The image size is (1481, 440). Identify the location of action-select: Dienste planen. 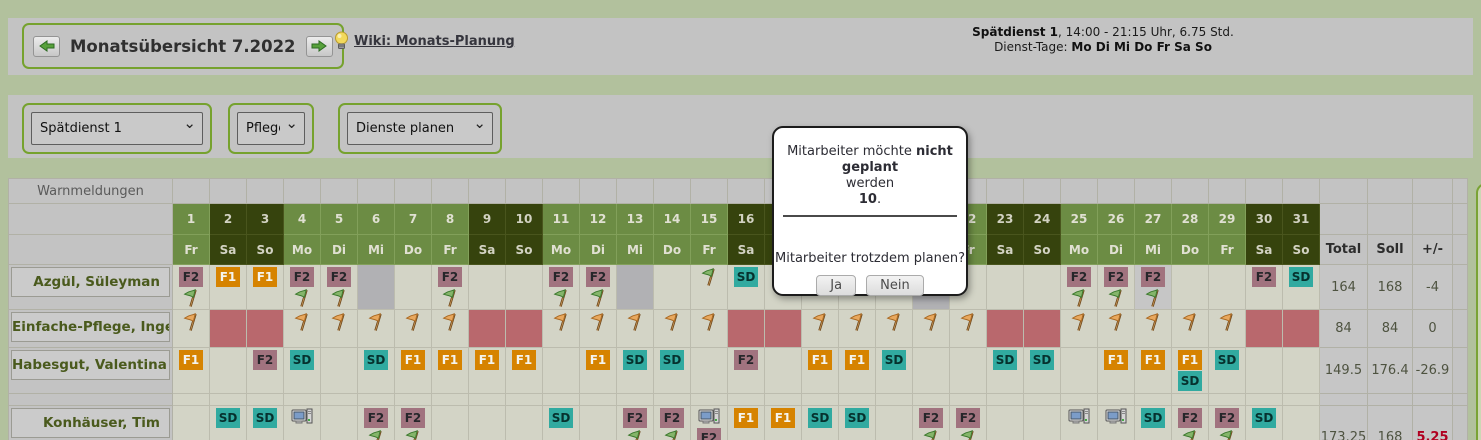
(420, 128).